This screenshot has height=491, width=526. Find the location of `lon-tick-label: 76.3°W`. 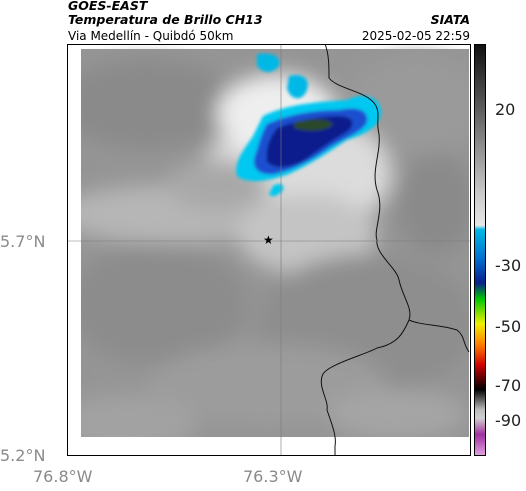

lon-tick-label: 76.3°W is located at coordinates (273, 476).